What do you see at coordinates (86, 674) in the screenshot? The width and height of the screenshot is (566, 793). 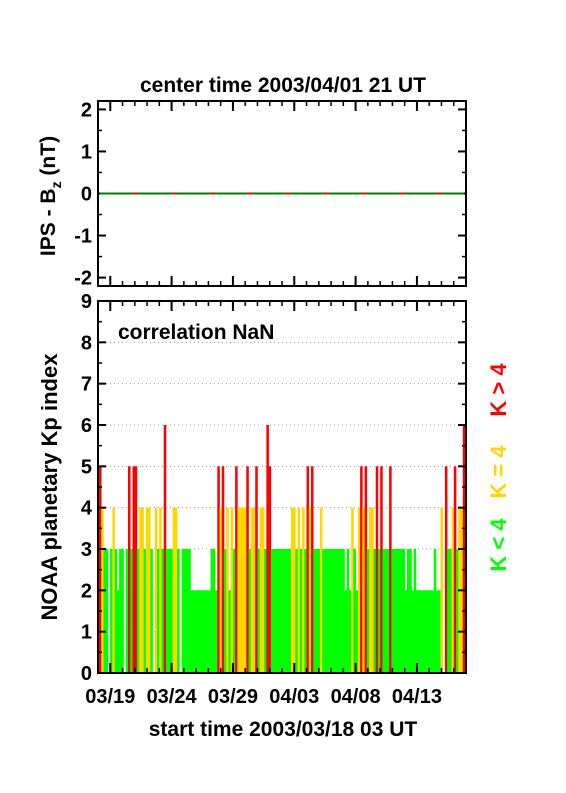 I see `bottom-ytick-label: 0` at bounding box center [86, 674].